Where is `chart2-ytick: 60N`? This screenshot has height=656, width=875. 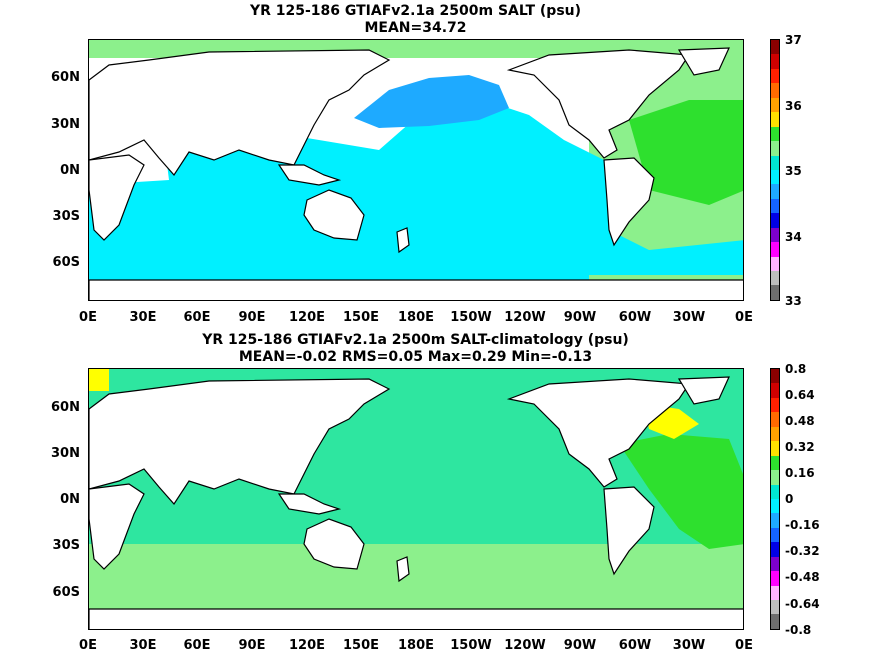 chart2-ytick: 60N is located at coordinates (65, 407).